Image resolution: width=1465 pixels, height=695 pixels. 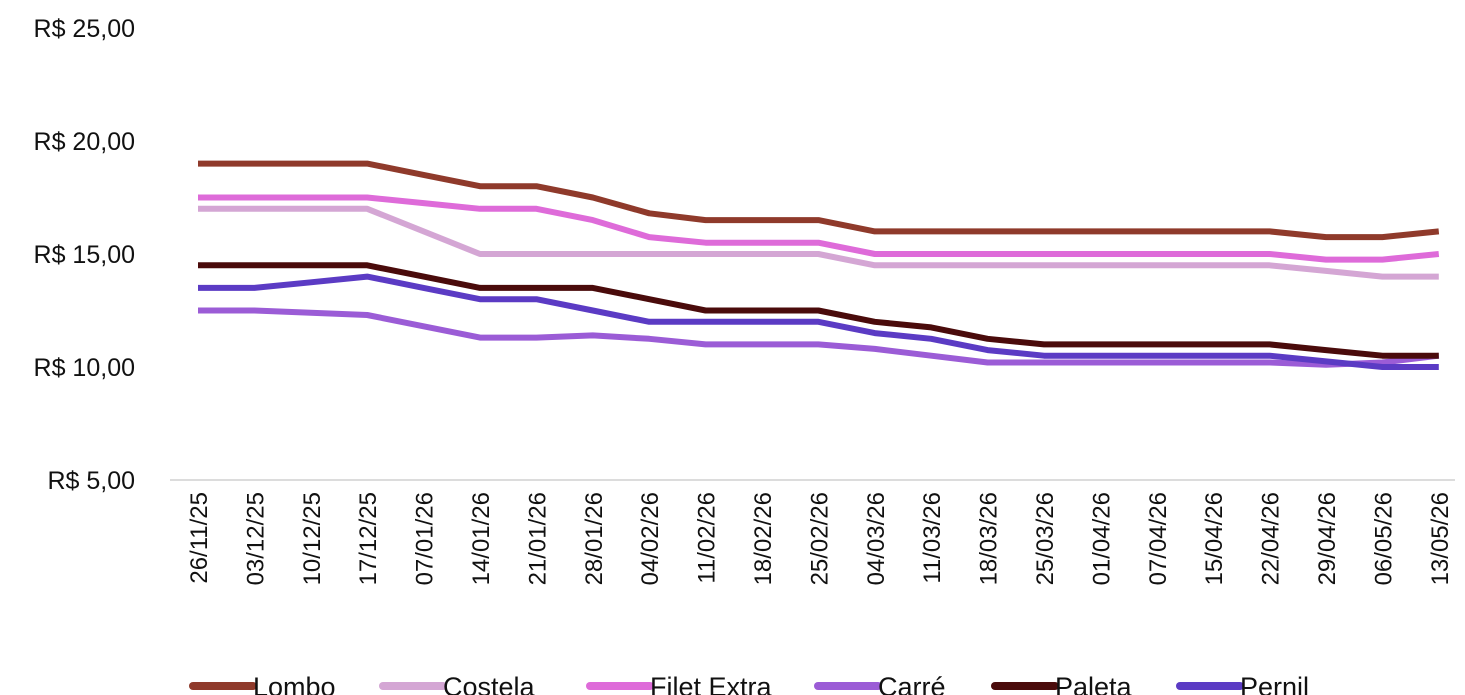 What do you see at coordinates (425, 538) in the screenshot?
I see `x-tick-label: 07/01/26` at bounding box center [425, 538].